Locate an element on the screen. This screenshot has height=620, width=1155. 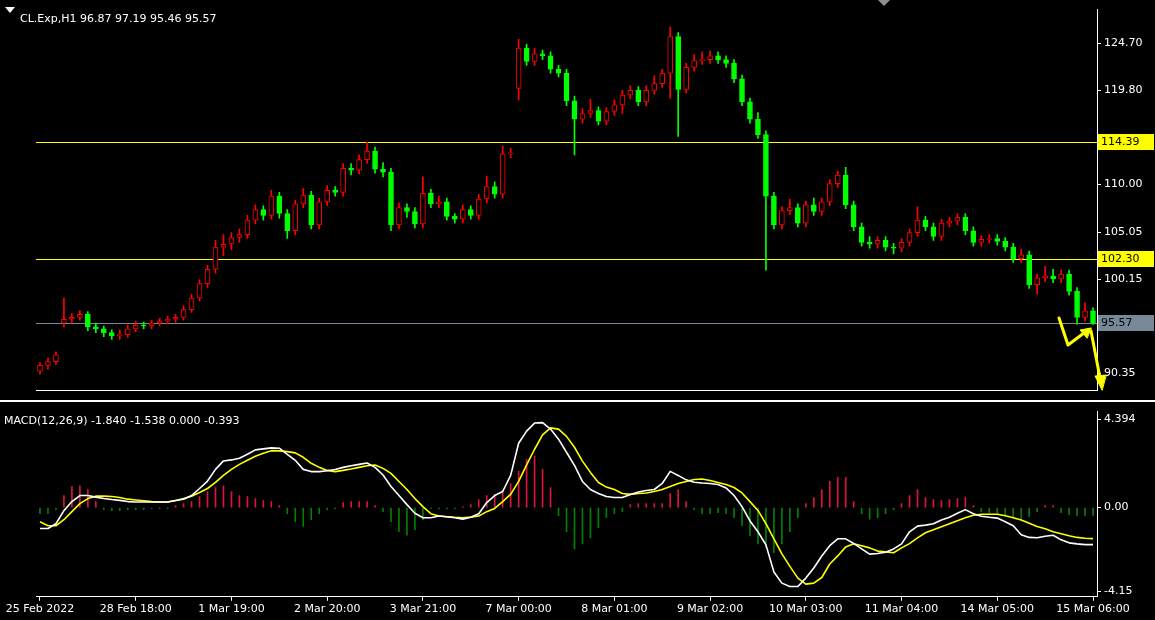
y-tick-label: 105.05 is located at coordinates (1123, 232).